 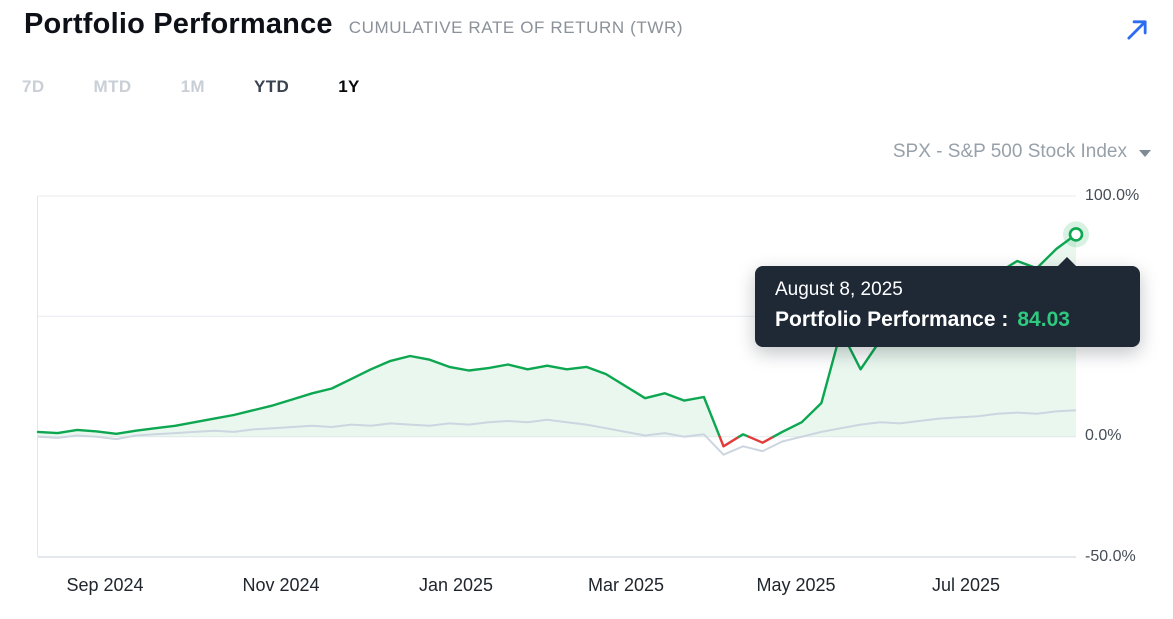 I want to click on benchmark-label: SPX - S&P 500 Stock Index, so click(x=1009, y=151).